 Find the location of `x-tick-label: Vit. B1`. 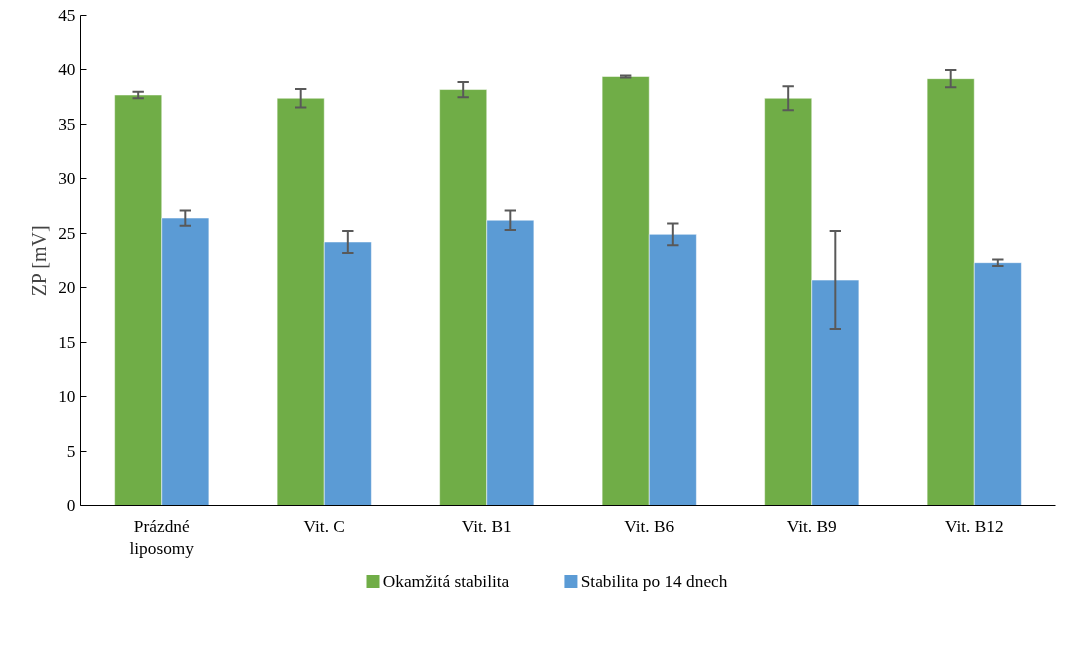

x-tick-label: Vit. B1 is located at coordinates (486, 526).